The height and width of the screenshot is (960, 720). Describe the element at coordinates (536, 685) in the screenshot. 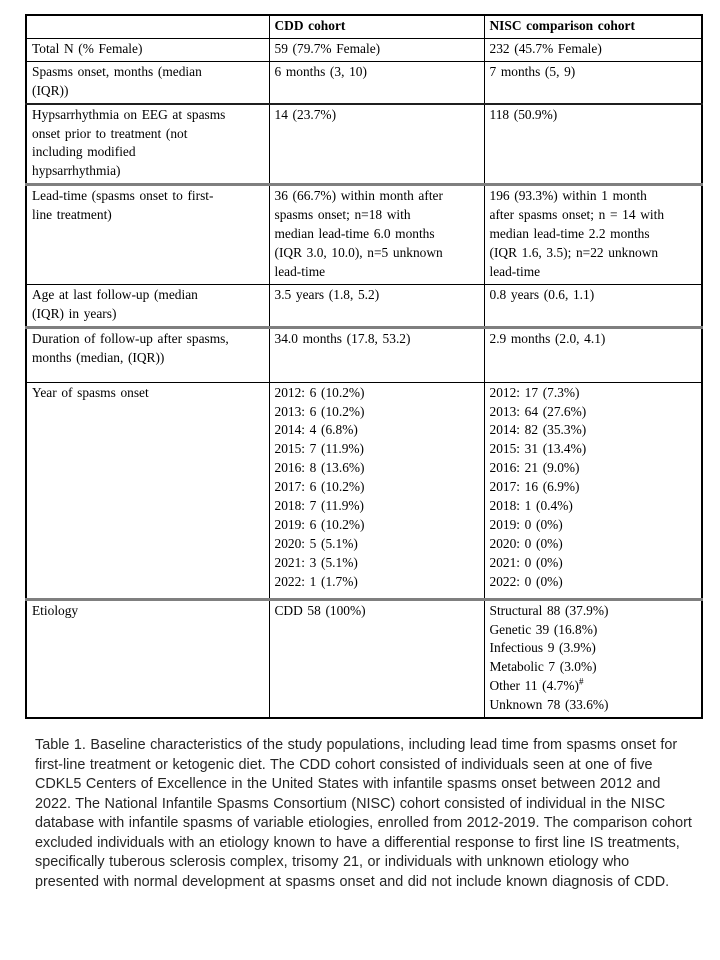

I see `cell-line: Other 11 (4.7%)#` at that location.